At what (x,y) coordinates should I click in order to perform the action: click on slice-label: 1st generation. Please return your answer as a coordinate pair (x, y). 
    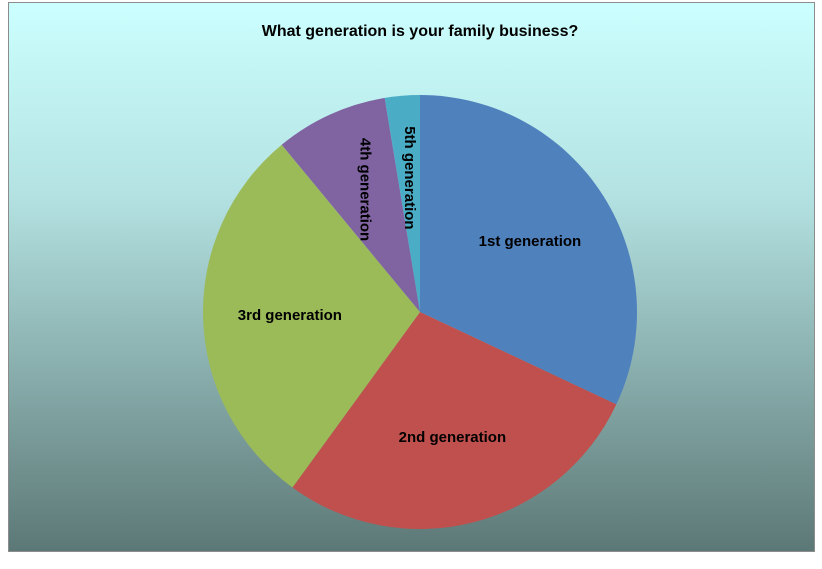
    Looking at the image, I should click on (530, 241).